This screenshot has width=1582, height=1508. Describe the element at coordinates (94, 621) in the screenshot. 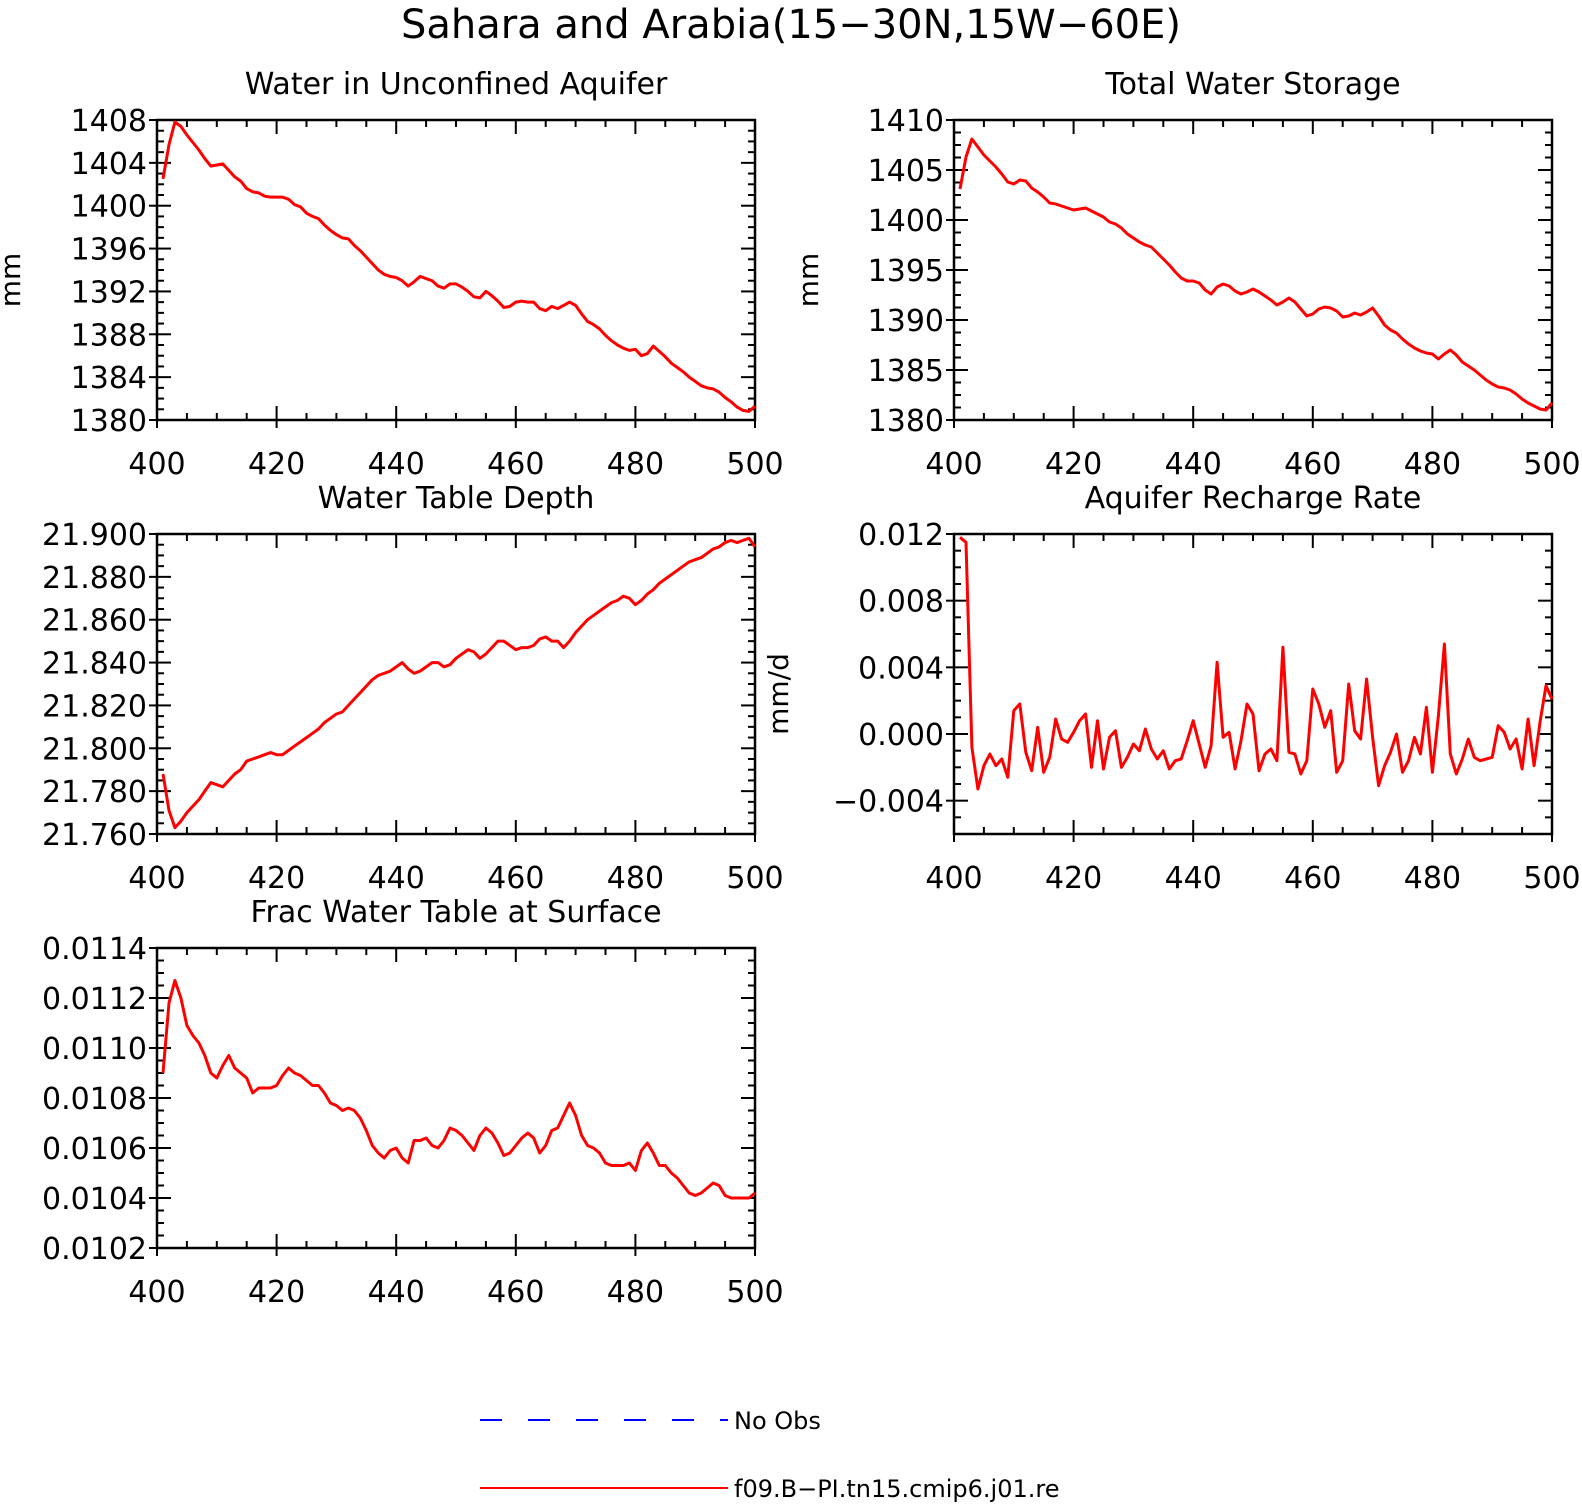

I see `y-tick-label: 21.860` at that location.